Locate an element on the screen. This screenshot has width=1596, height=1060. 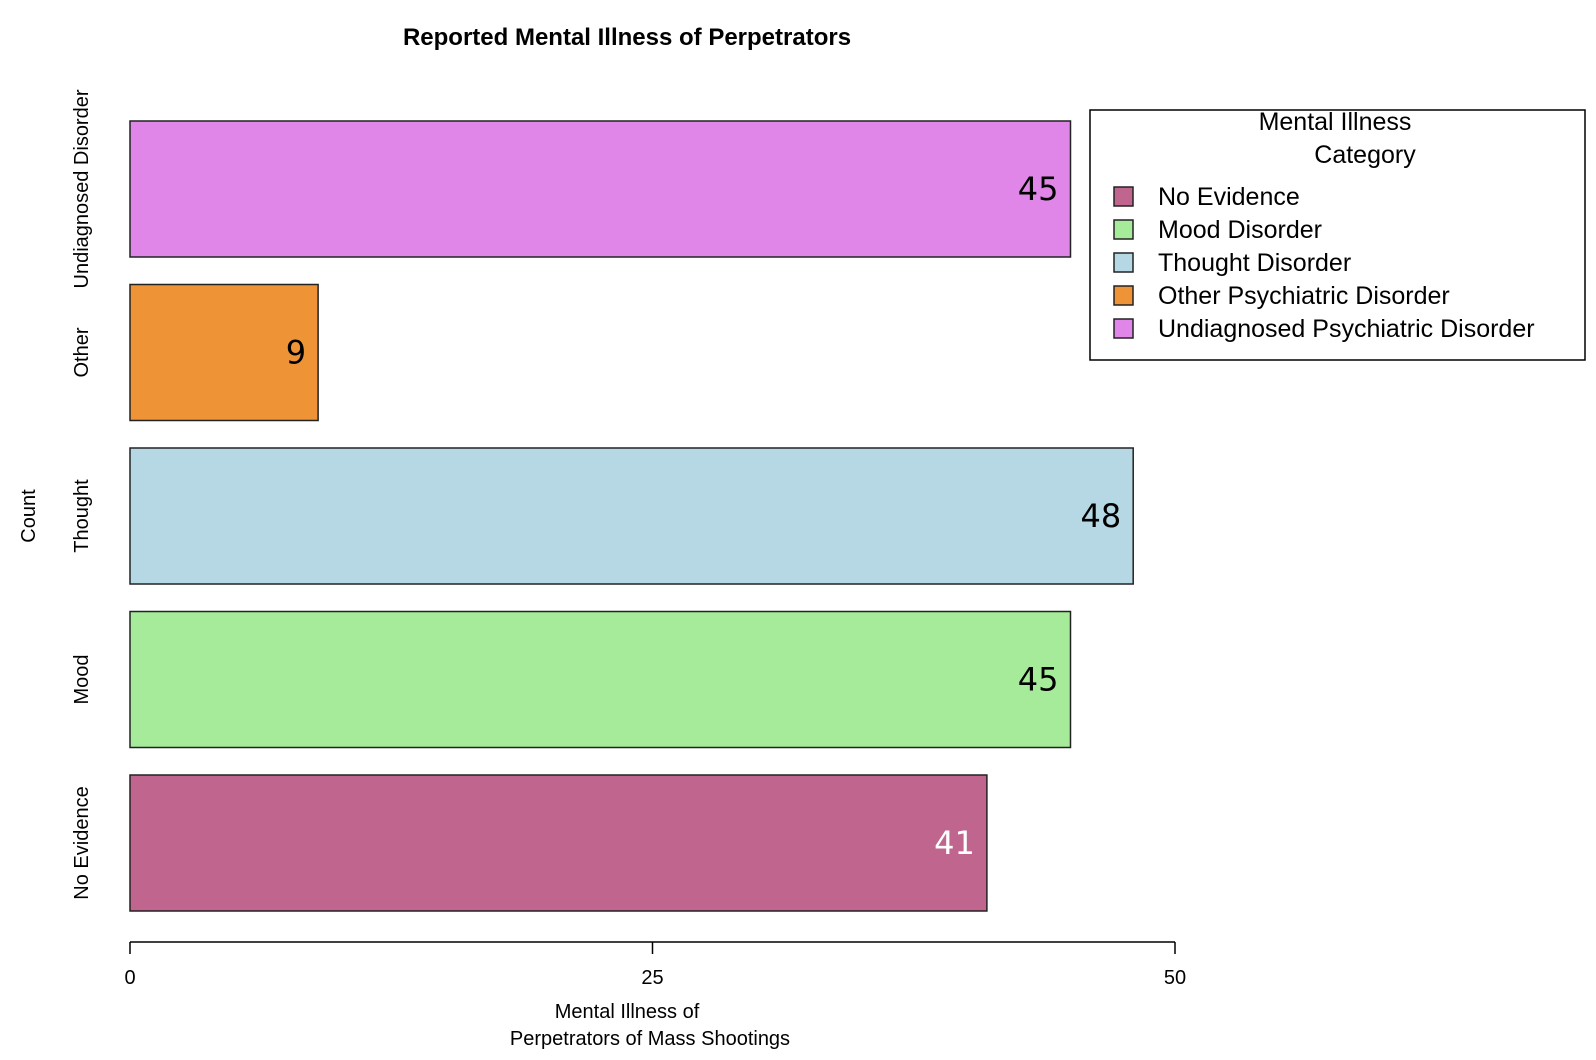
legend-swatch-no-evidence is located at coordinates (1123, 196).